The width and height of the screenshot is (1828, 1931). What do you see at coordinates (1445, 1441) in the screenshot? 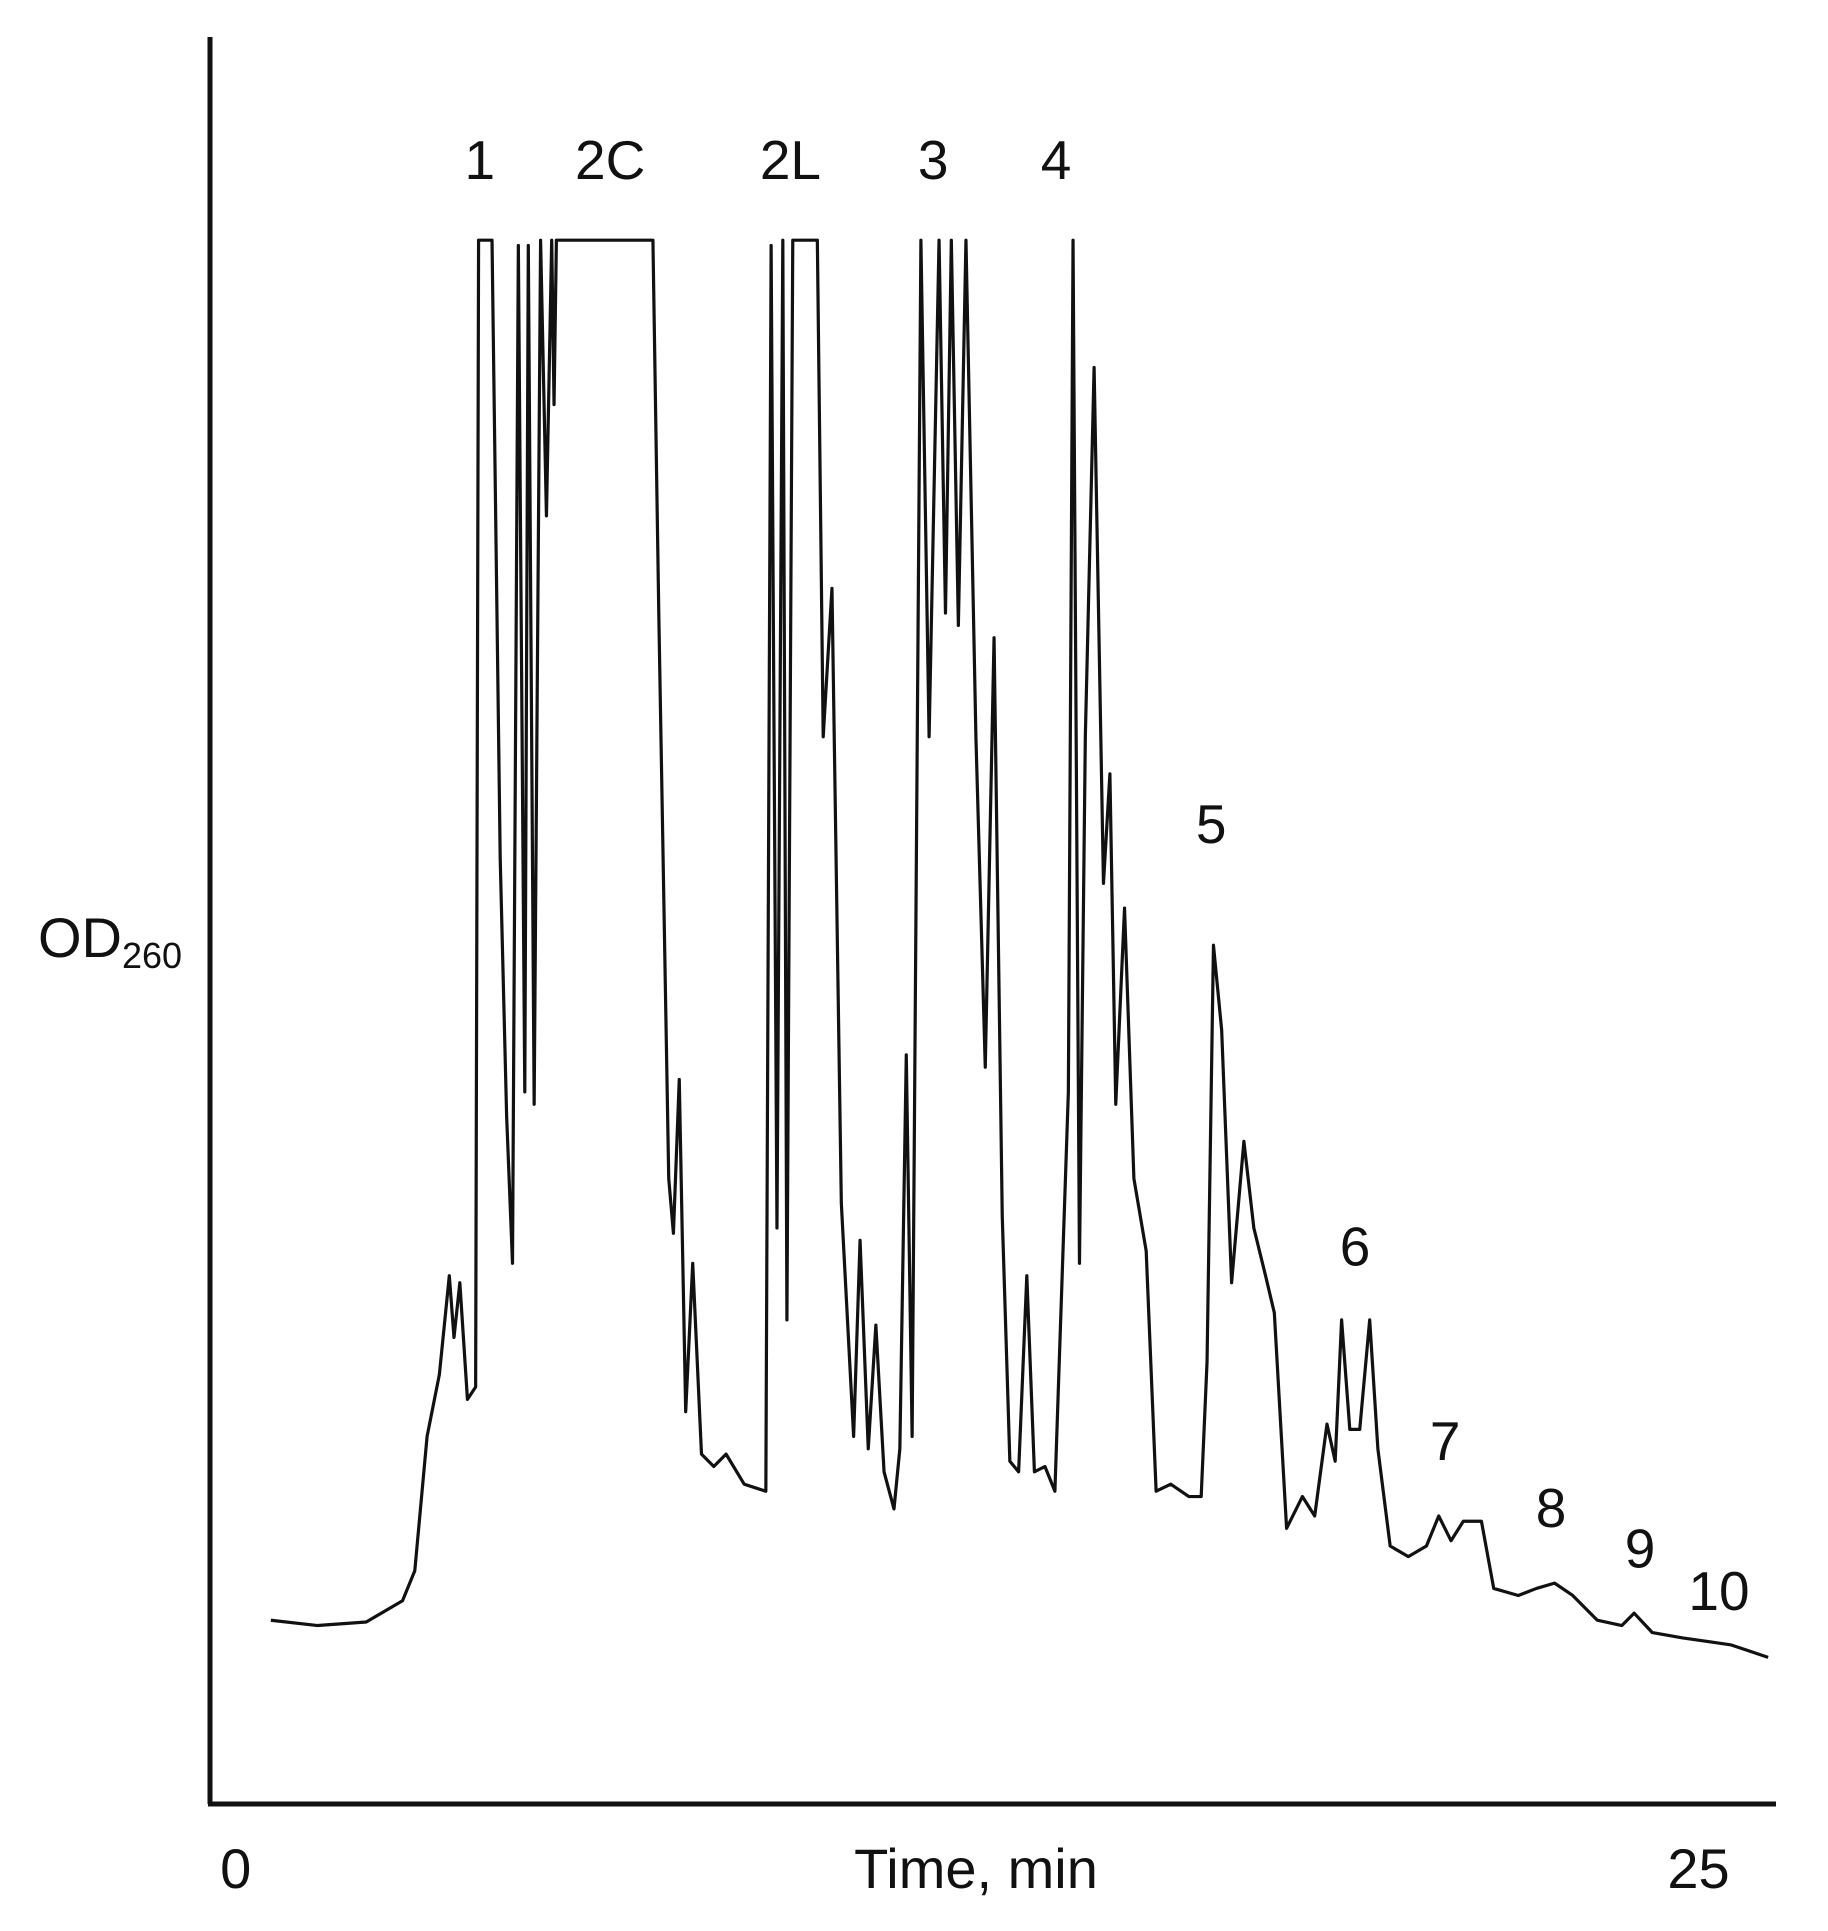
I see `peak-label: 7` at bounding box center [1445, 1441].